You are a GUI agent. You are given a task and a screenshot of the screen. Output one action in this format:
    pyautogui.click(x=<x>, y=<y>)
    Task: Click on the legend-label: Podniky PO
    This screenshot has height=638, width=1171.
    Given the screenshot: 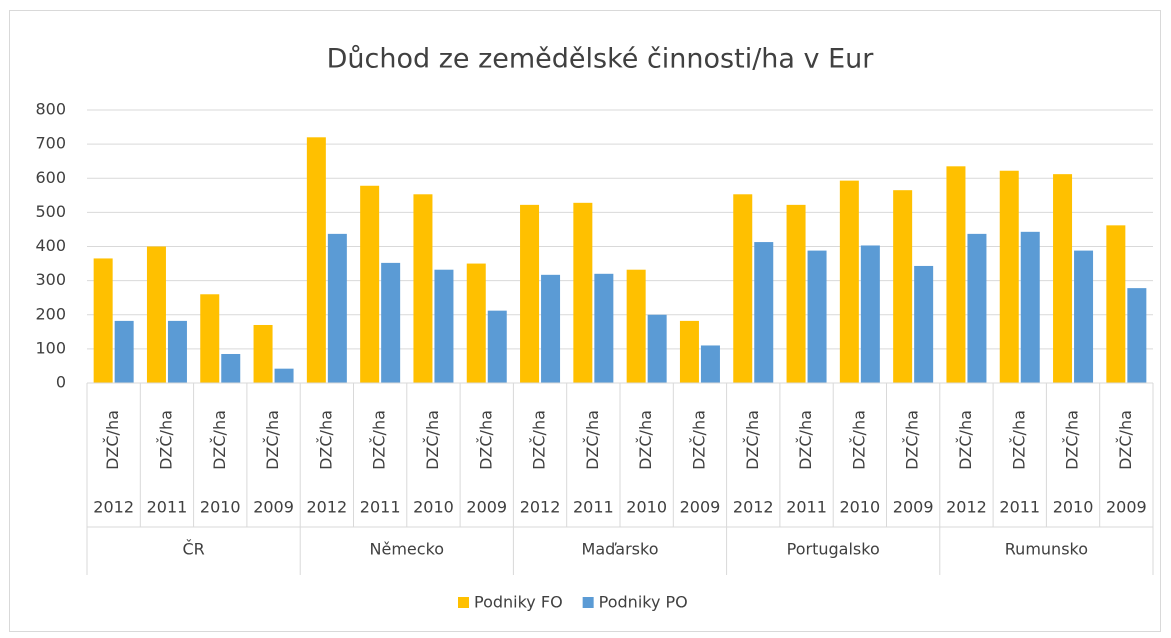 What is the action you would take?
    pyautogui.click(x=643, y=602)
    